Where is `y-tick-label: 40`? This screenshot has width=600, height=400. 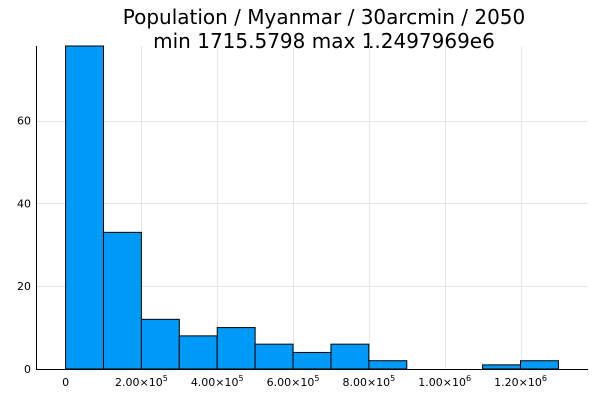
y-tick-label: 40 is located at coordinates (24, 203).